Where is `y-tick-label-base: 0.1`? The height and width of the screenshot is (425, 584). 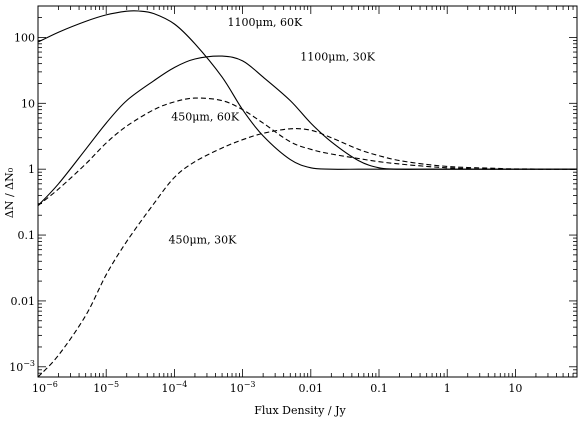
y-tick-label-base: 0.1 is located at coordinates (27, 235).